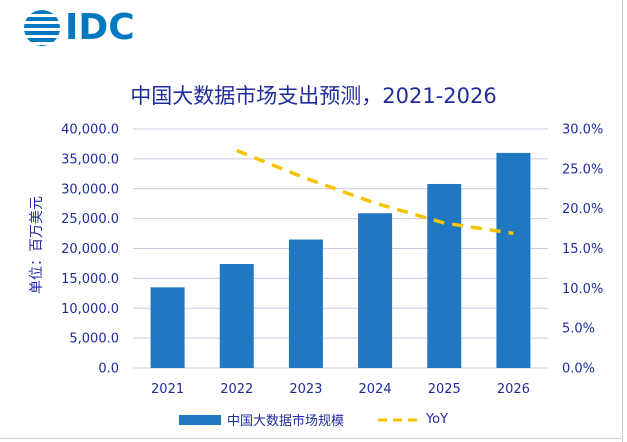 This screenshot has width=627, height=442. What do you see at coordinates (167, 389) in the screenshot?
I see `x-tick-label: 2021` at bounding box center [167, 389].